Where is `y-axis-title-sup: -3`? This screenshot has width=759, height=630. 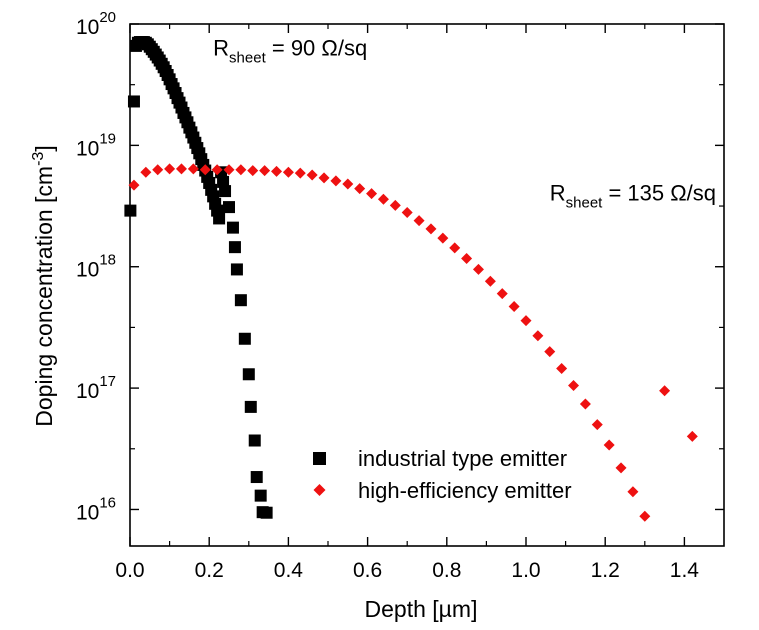 y-axis-title-sup: -3 is located at coordinates (38, 159).